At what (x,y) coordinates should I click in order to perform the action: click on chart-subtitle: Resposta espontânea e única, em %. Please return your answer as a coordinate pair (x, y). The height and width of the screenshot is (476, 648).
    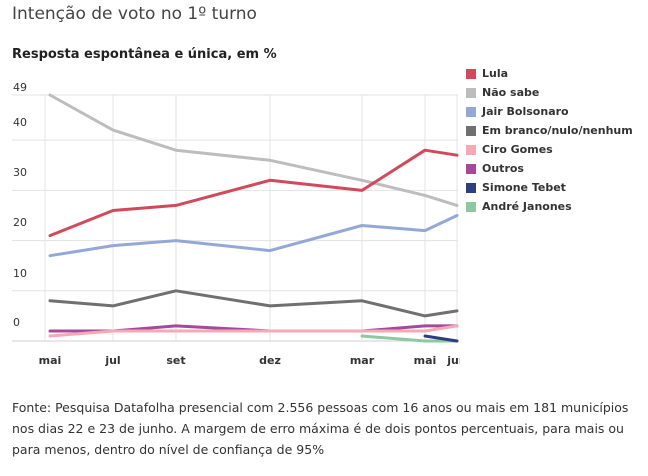
    Looking at the image, I should click on (144, 54).